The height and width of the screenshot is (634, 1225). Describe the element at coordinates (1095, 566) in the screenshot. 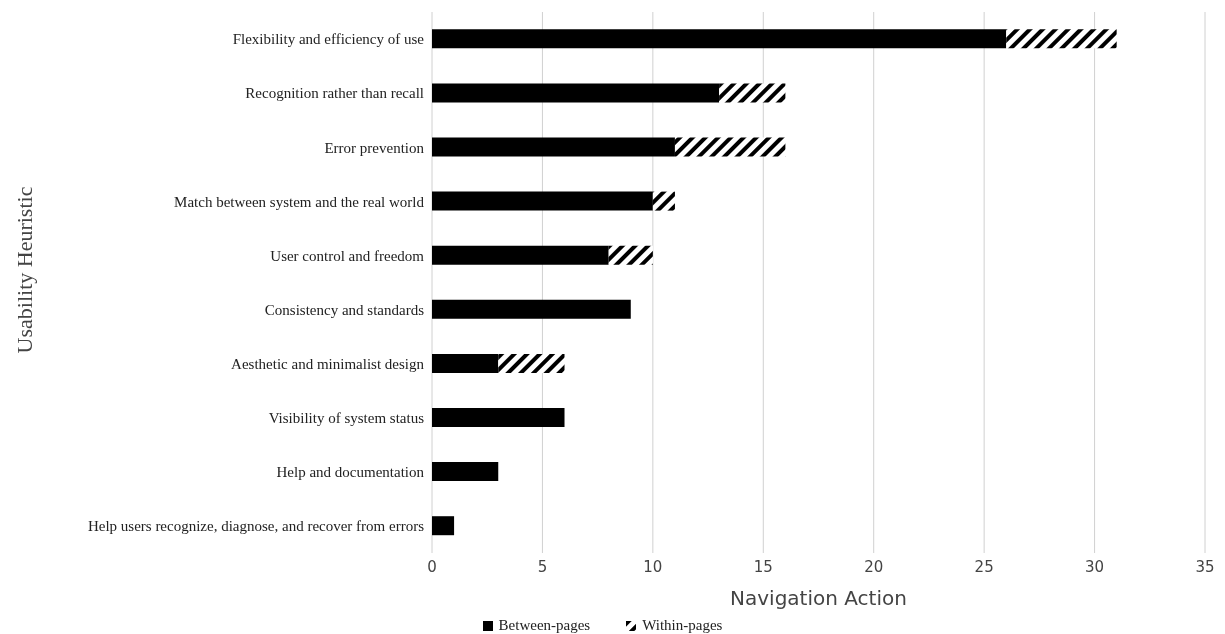

I see `x-tick-label: 30` at that location.